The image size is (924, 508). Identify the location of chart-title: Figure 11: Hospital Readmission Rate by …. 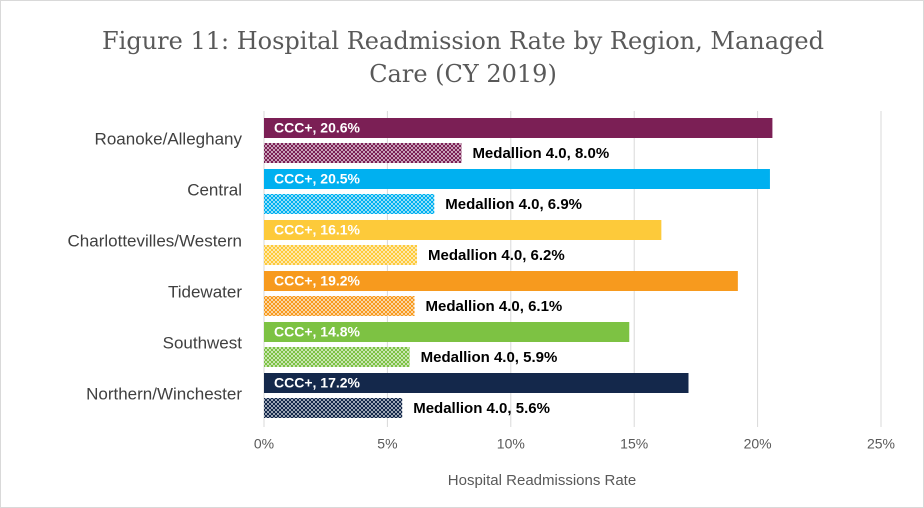
(463, 57).